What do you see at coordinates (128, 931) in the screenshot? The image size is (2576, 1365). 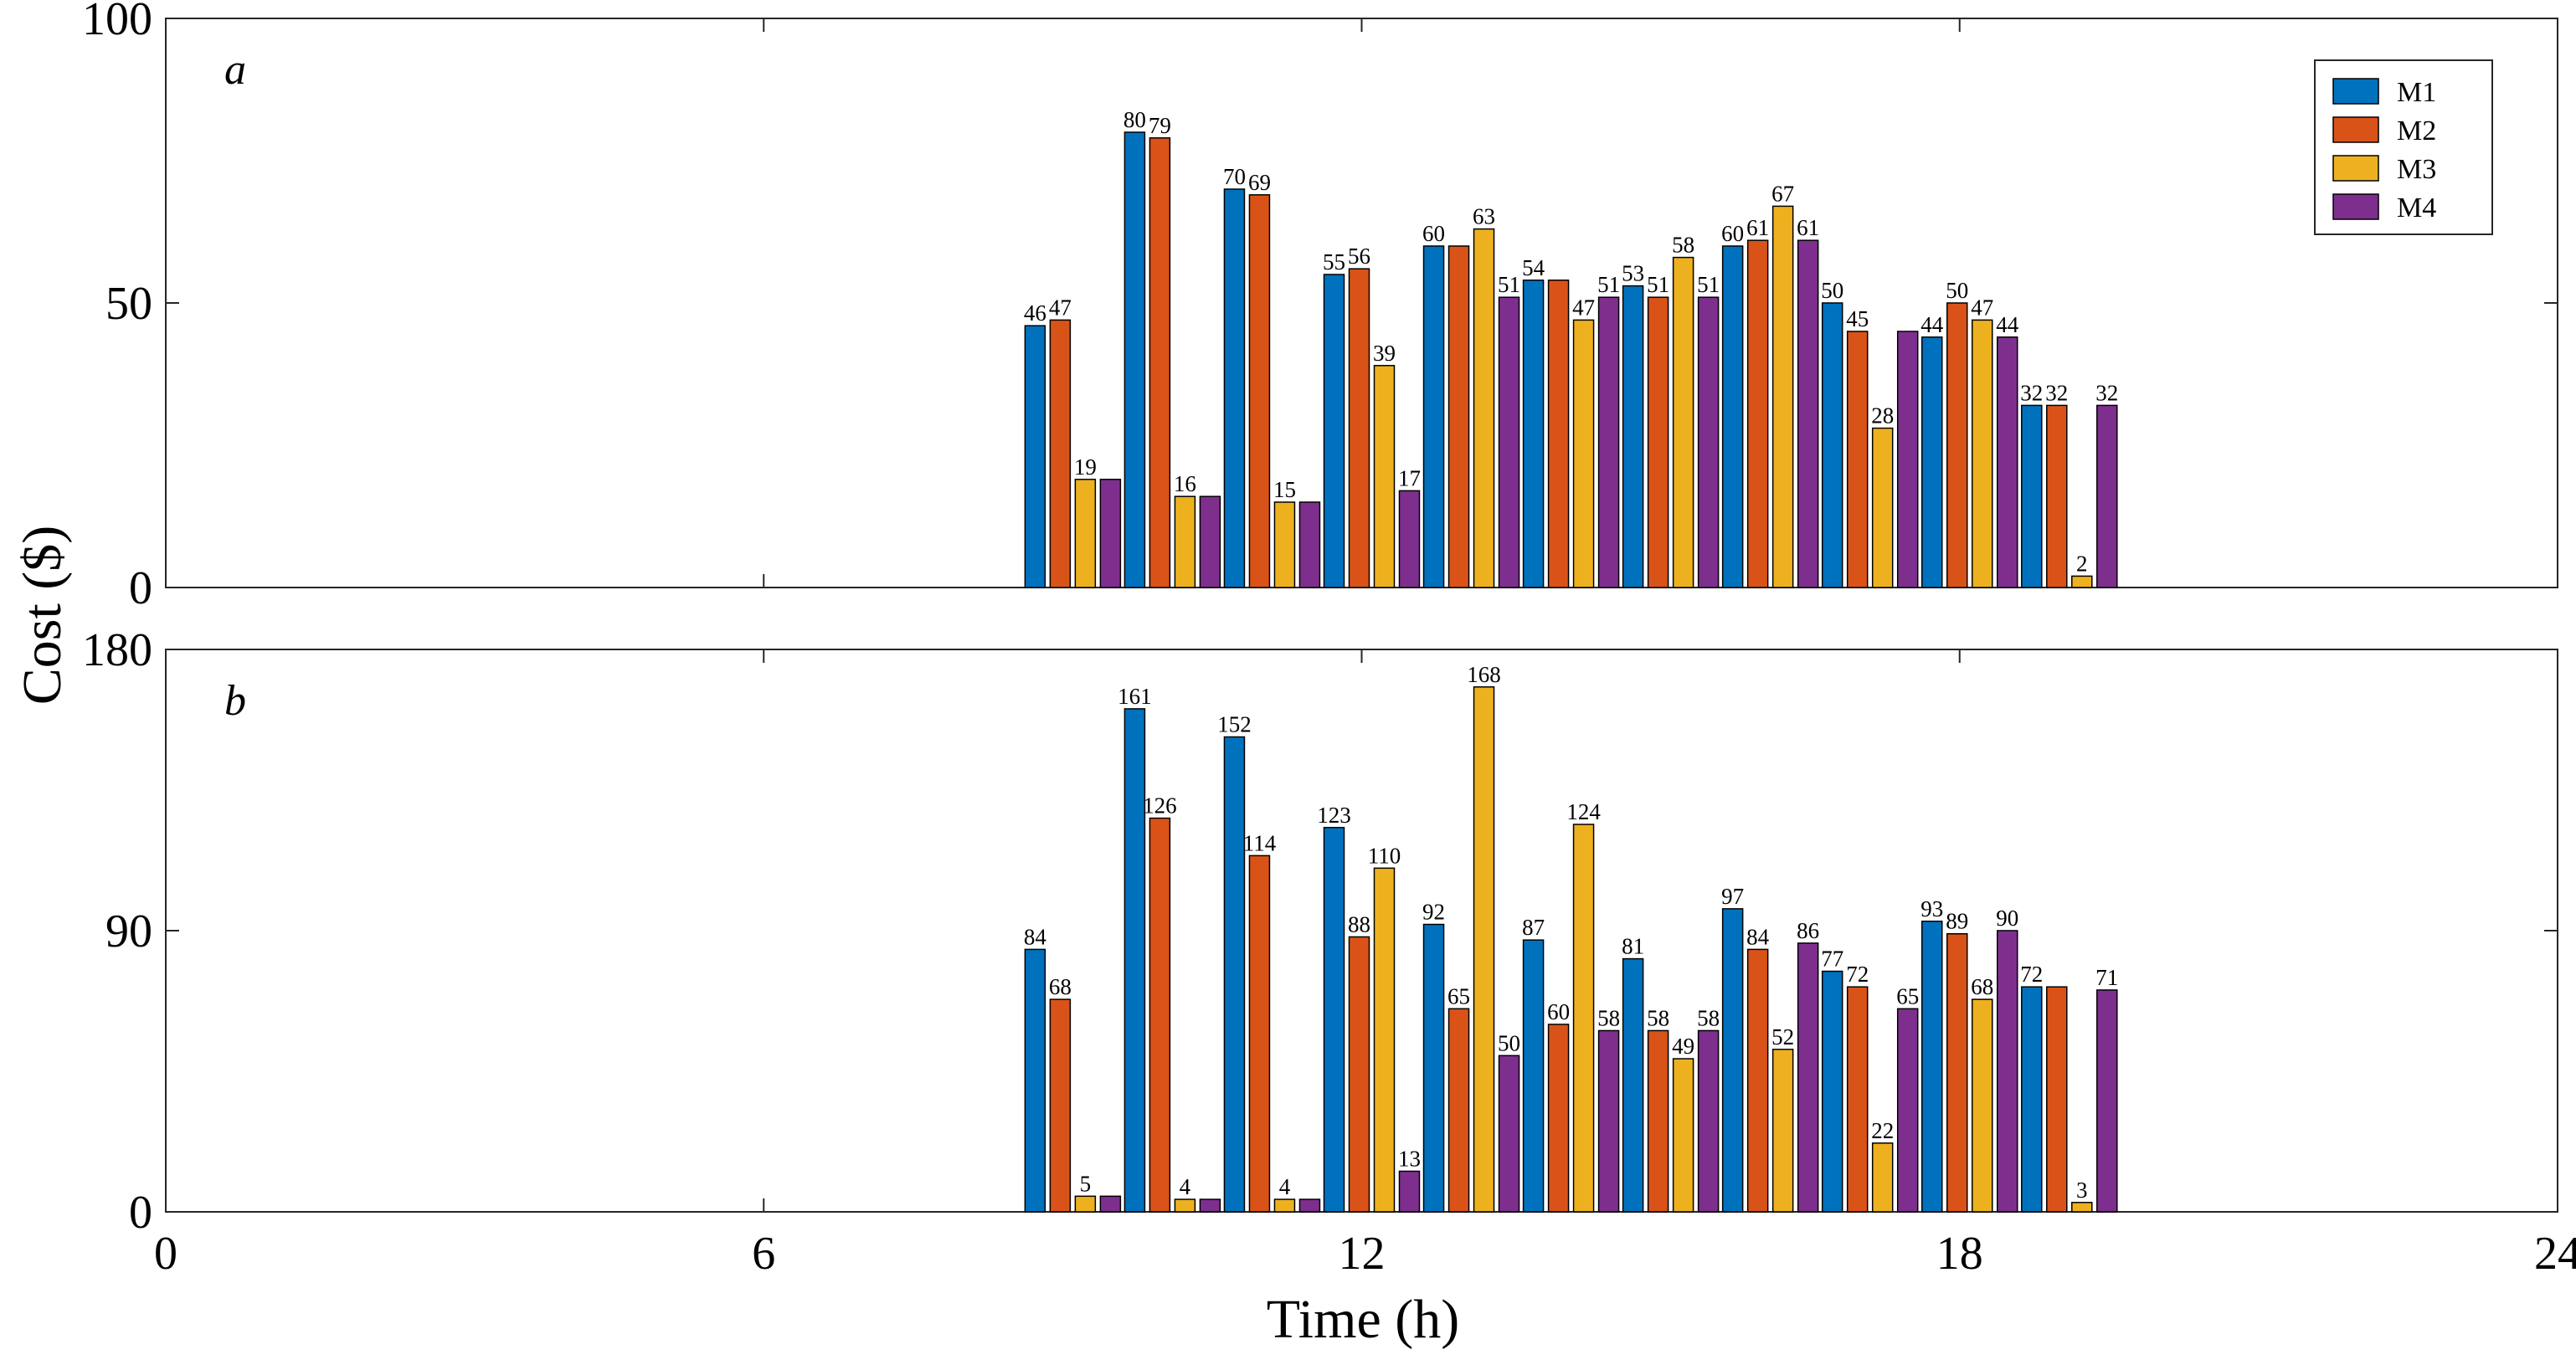 I see `y-tick-label: 90` at bounding box center [128, 931].